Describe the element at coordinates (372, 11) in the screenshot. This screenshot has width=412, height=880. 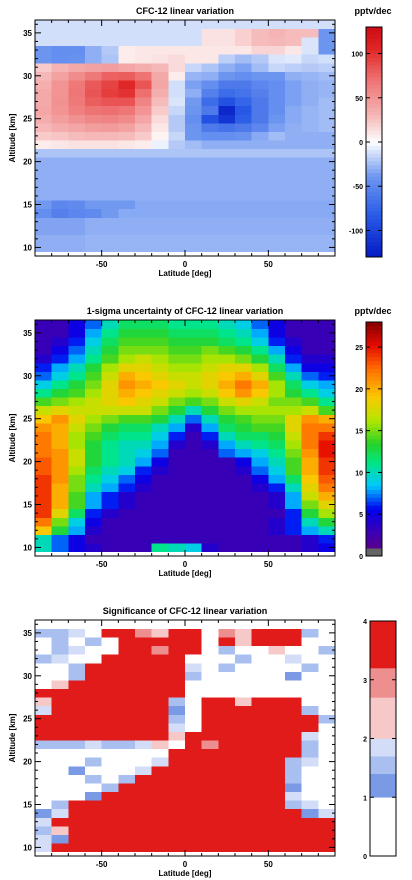
I see `colorbar-title: pptv/dec` at that location.